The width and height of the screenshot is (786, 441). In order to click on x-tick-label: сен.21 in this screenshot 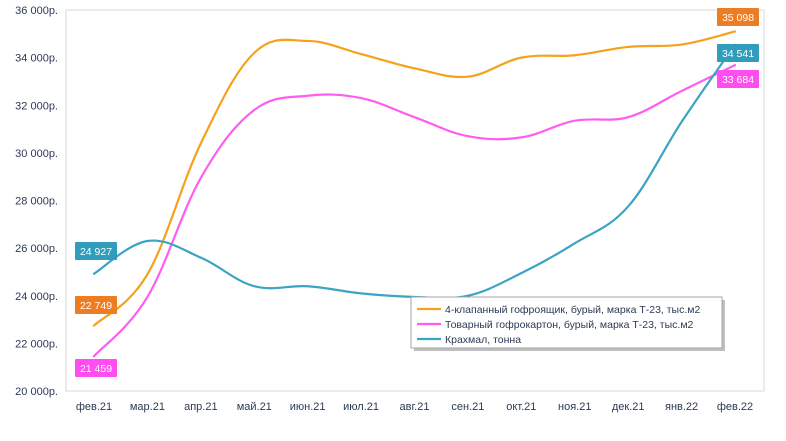, I will do `click(467, 407)`.